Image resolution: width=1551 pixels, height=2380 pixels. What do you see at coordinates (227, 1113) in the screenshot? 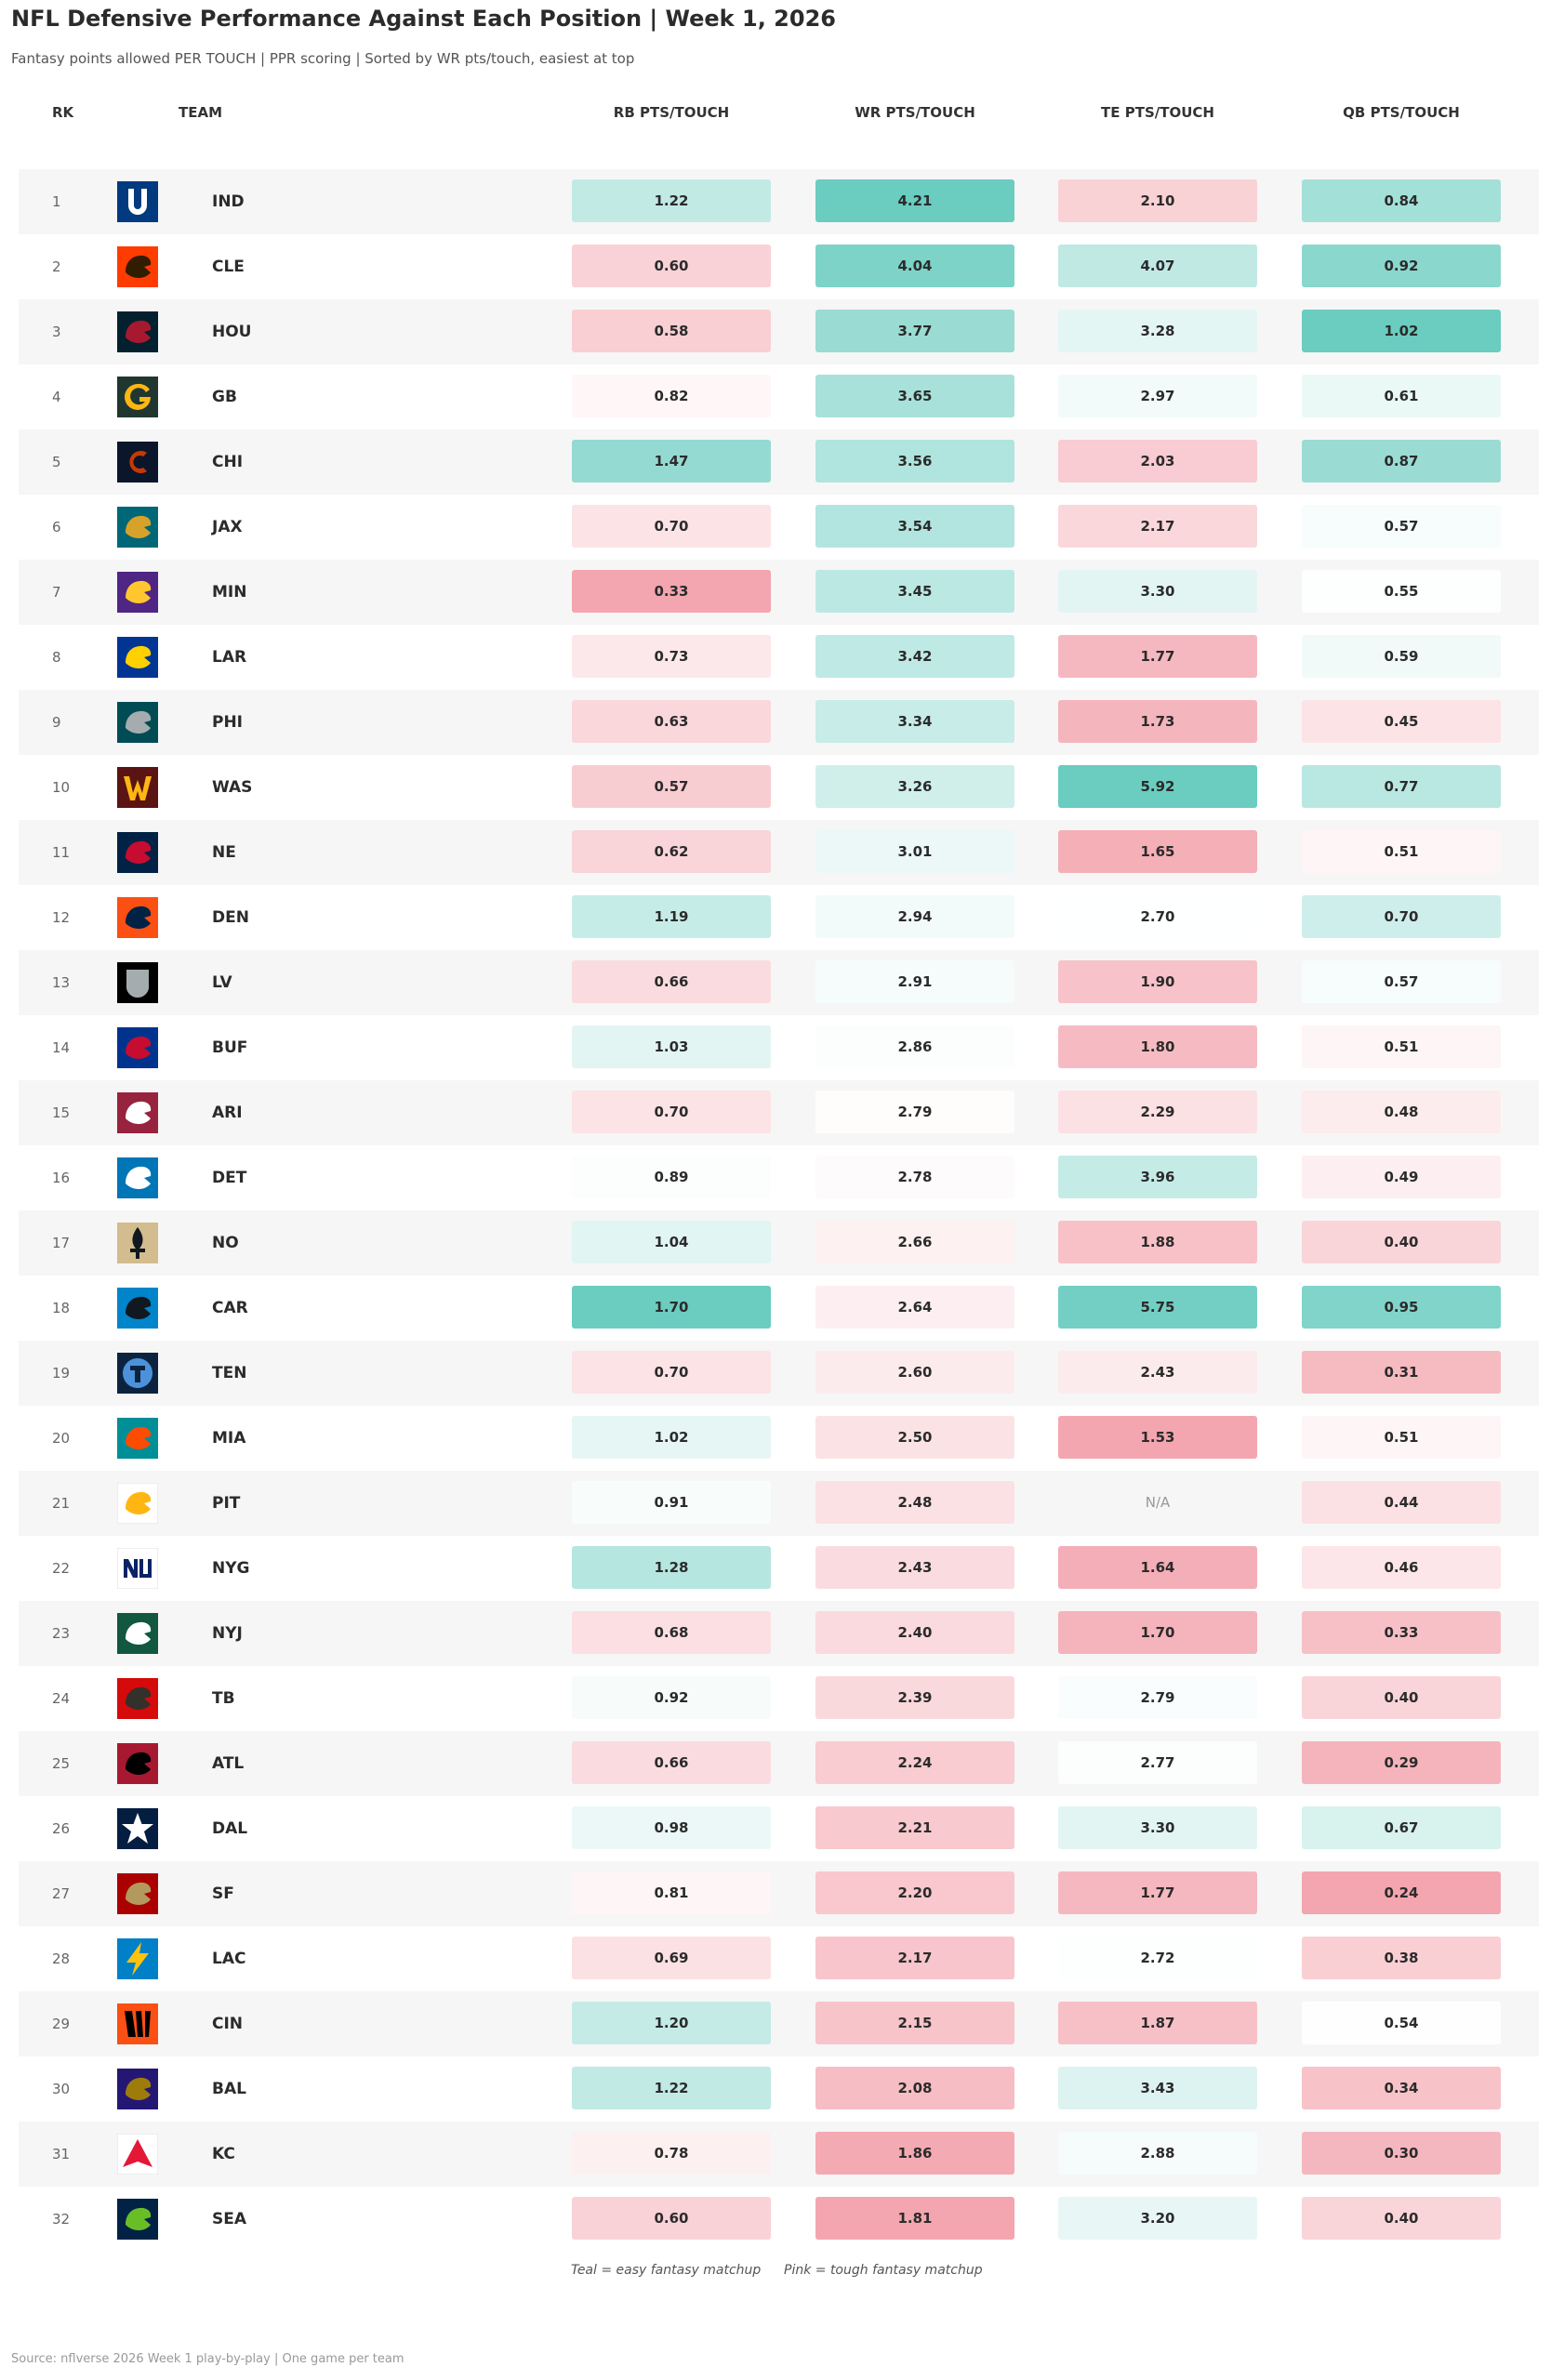
I see `team-label: ARI` at bounding box center [227, 1113].